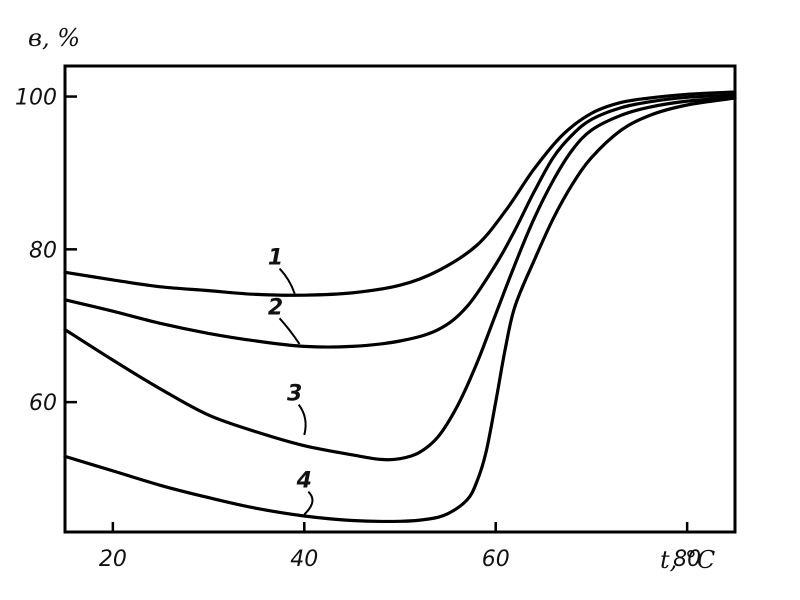 This screenshot has width=800, height=600. Describe the element at coordinates (43, 403) in the screenshot. I see `y-tick-label: 60` at that location.